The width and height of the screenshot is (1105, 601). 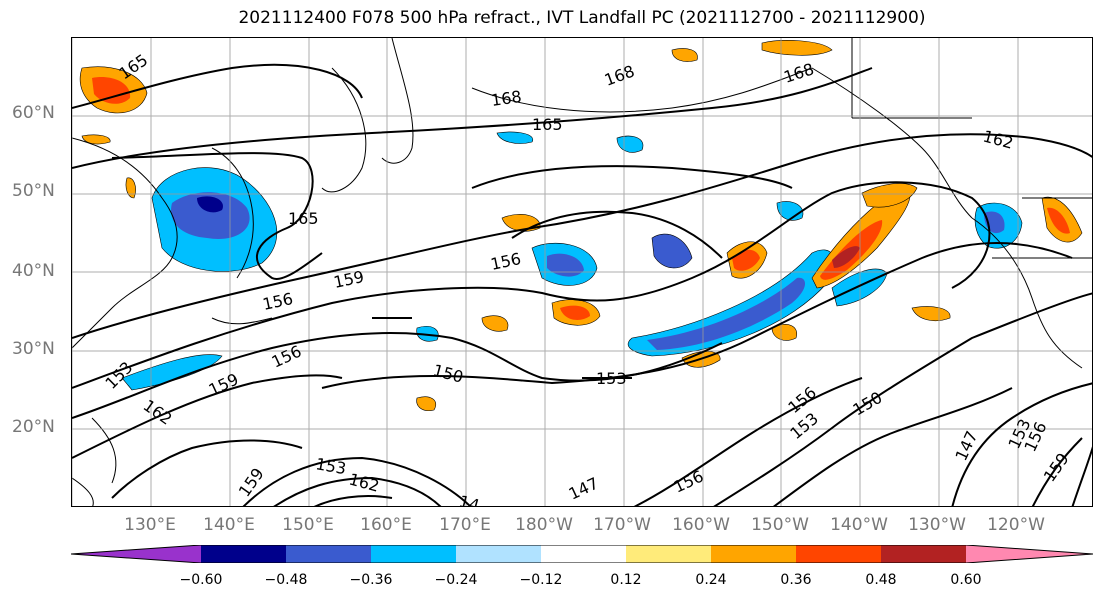 I want to click on lat-label: 30°N, so click(x=33, y=349).